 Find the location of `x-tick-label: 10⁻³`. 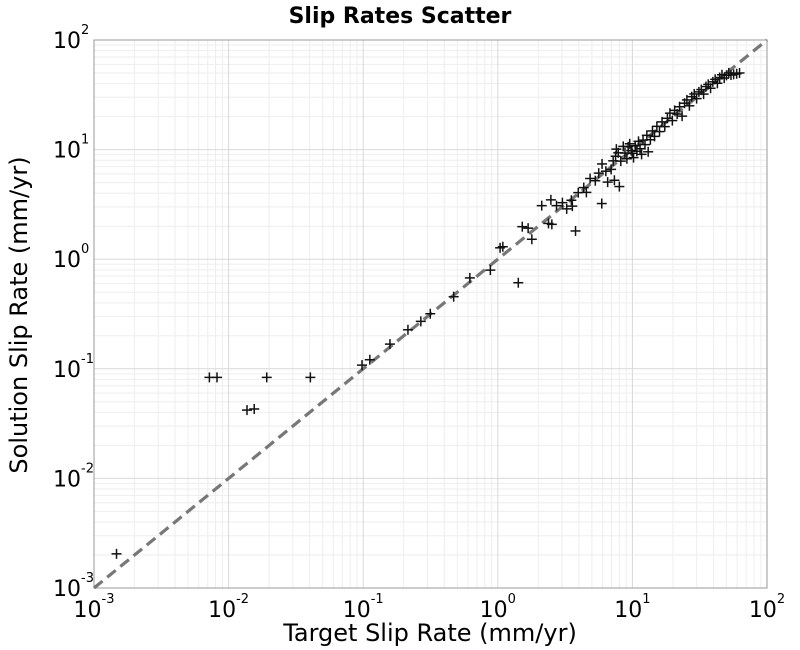

x-tick-label: 10⁻³ is located at coordinates (94, 607).